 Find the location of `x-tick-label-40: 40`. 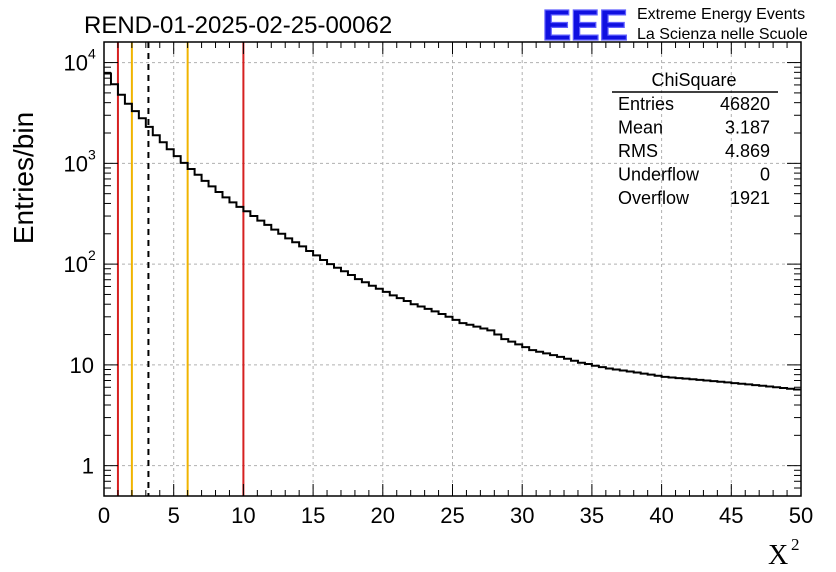

x-tick-label-40: 40 is located at coordinates (661, 515).